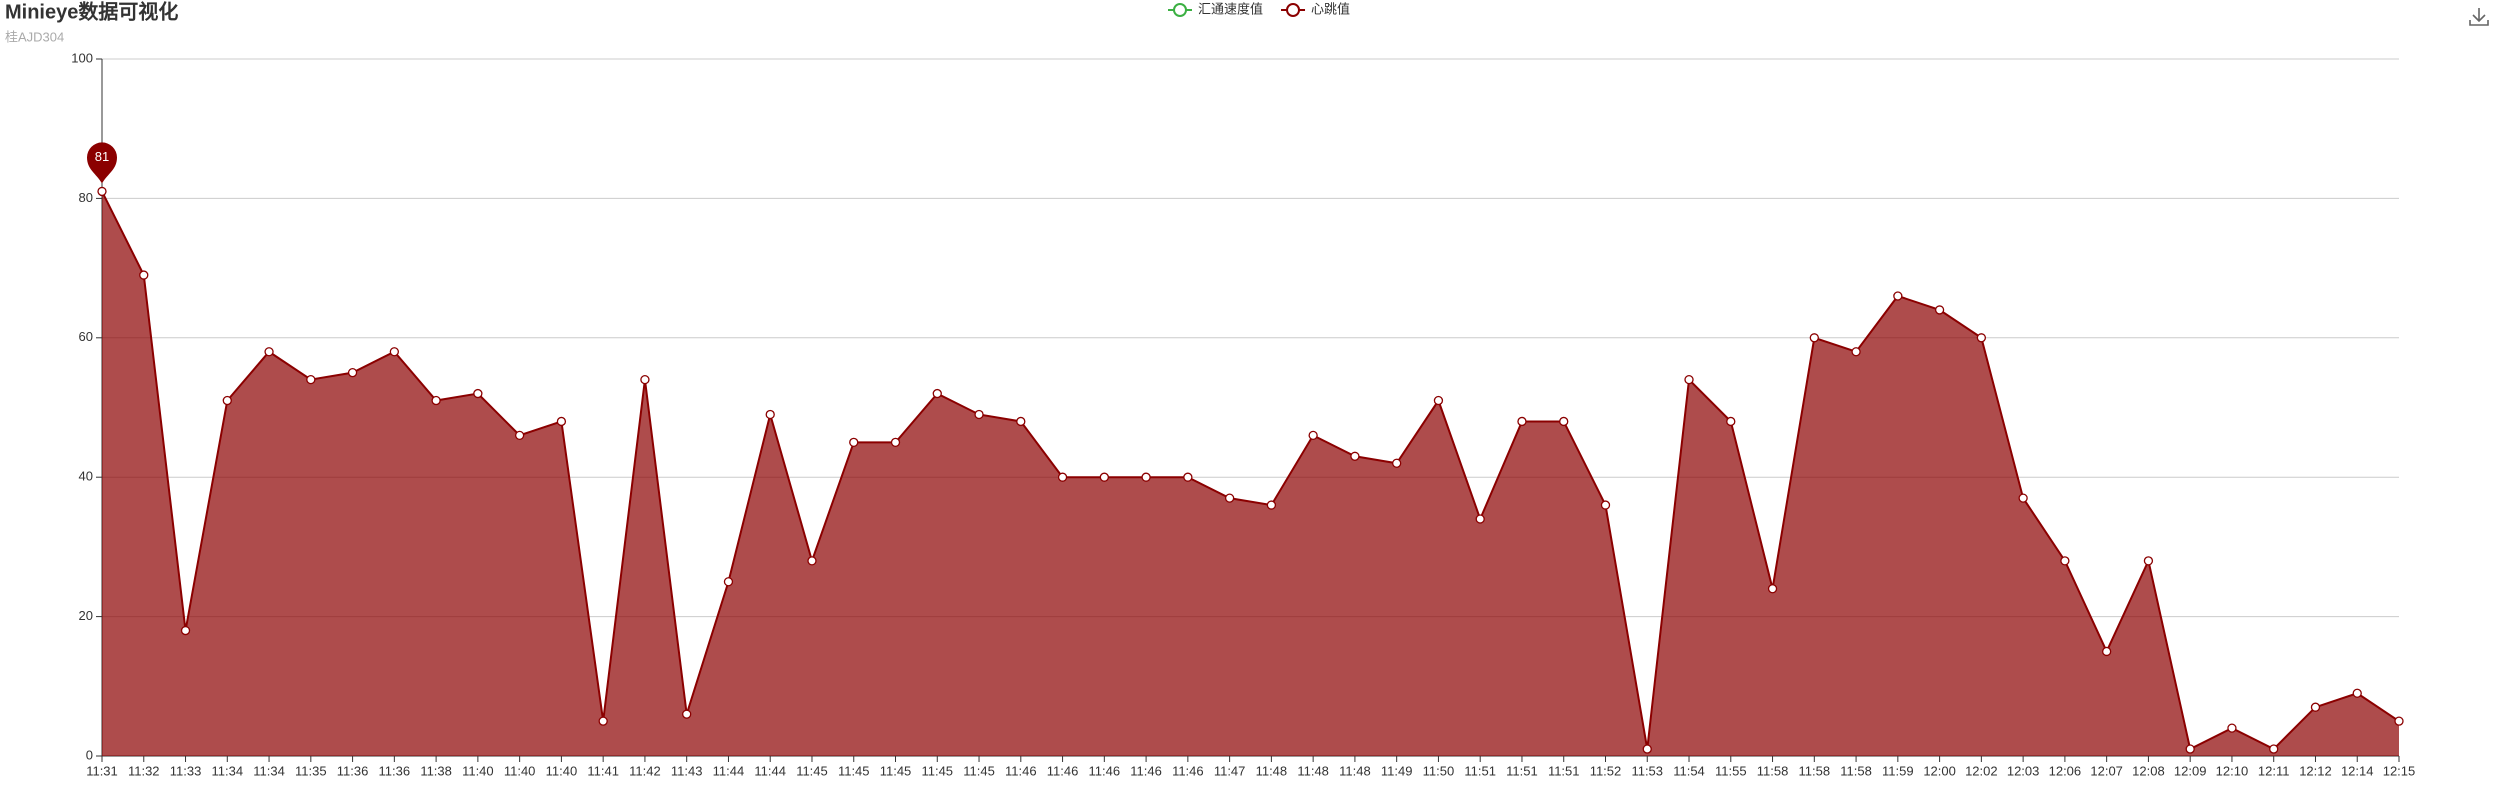  Describe the element at coordinates (1898, 770) in the screenshot. I see `x-tick-label: 11:59` at that location.